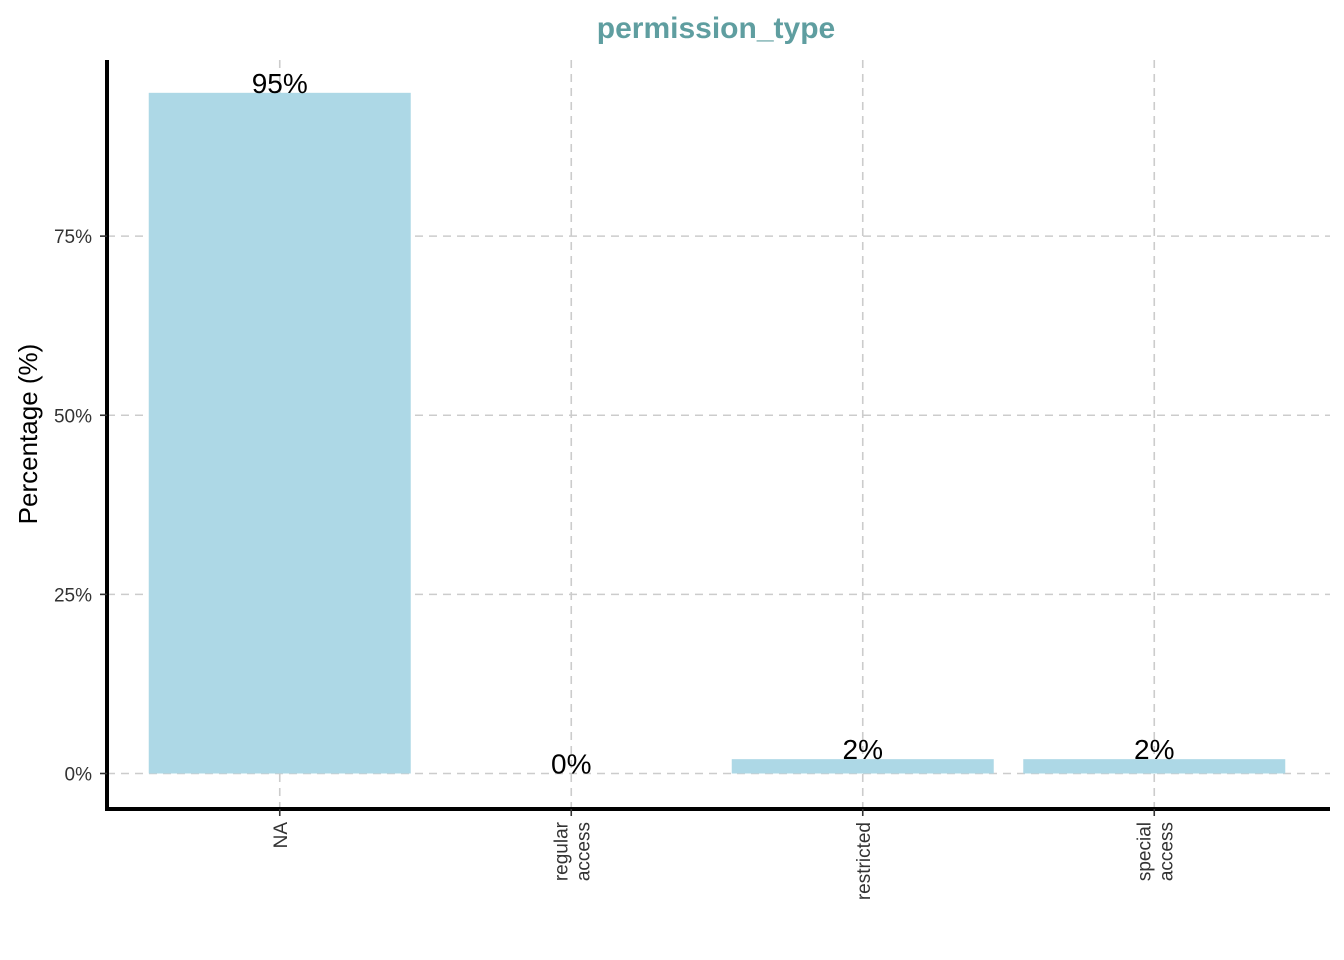 The height and width of the screenshot is (960, 1344). I want to click on x-tick-label: NA, so click(281, 835).